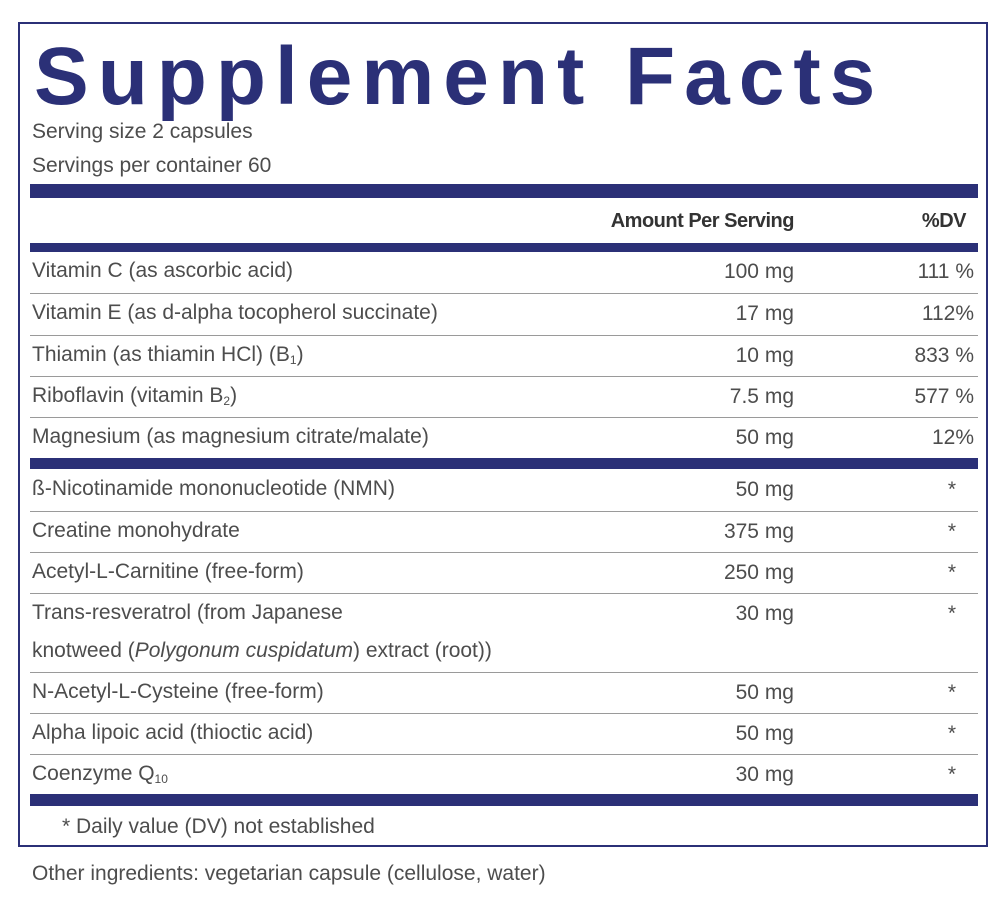 Image resolution: width=1000 pixels, height=915 pixels. I want to click on servings-per-container: Servings per container 60, so click(152, 165).